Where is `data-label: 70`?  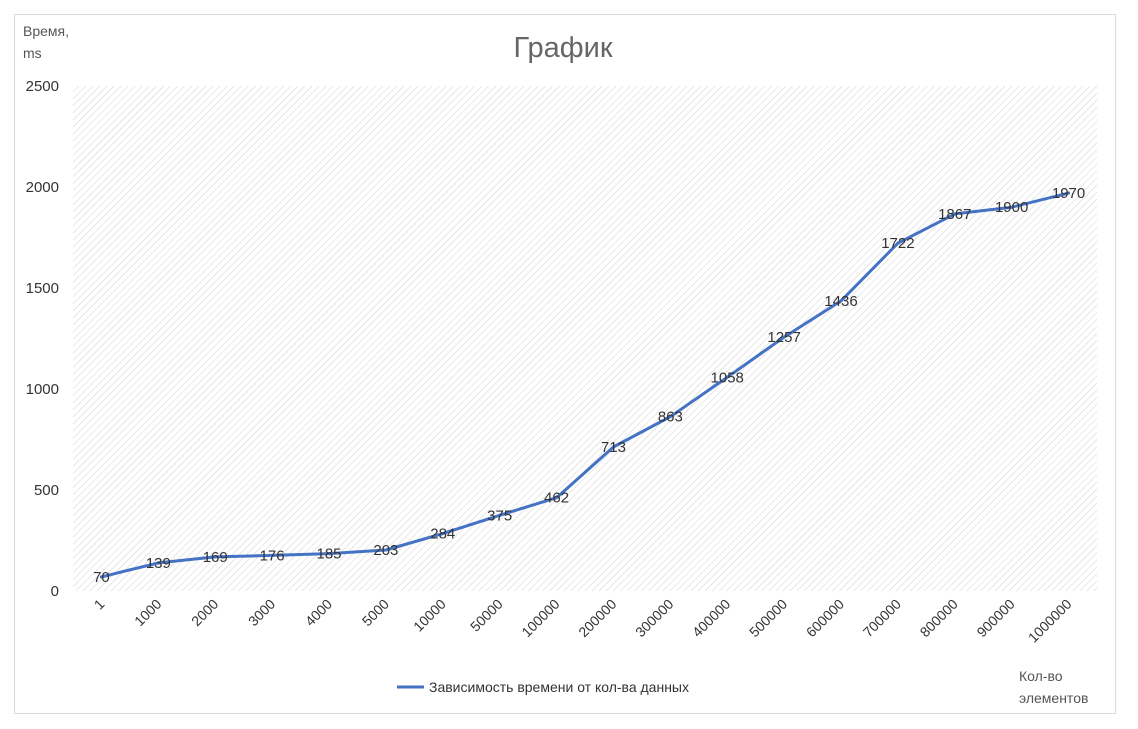 data-label: 70 is located at coordinates (101, 577).